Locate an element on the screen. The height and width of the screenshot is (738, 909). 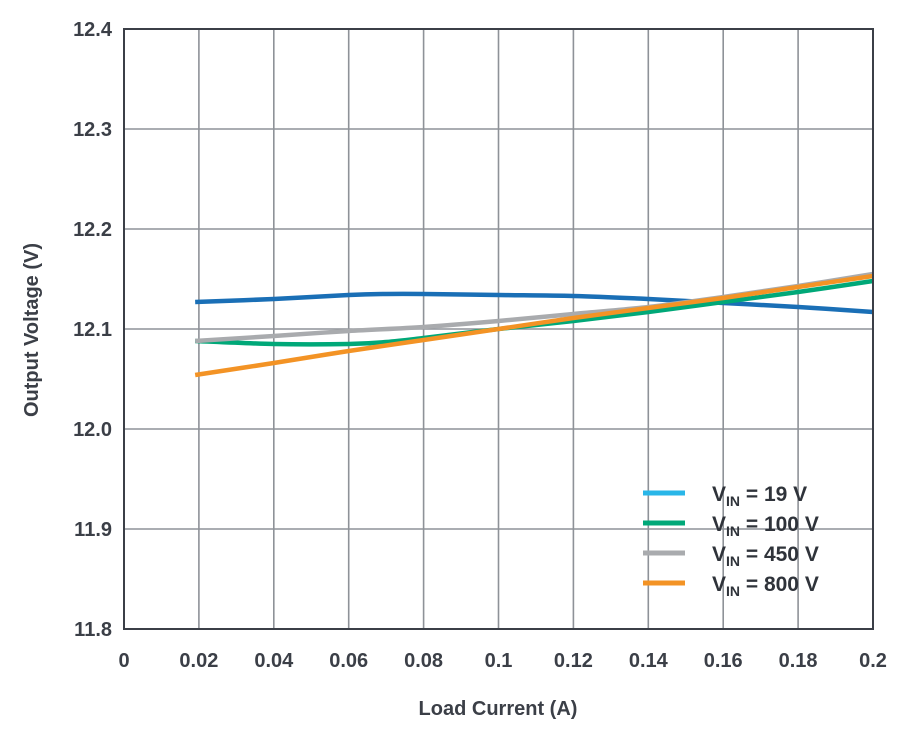
x-tick-label: 0.12 is located at coordinates (573, 661).